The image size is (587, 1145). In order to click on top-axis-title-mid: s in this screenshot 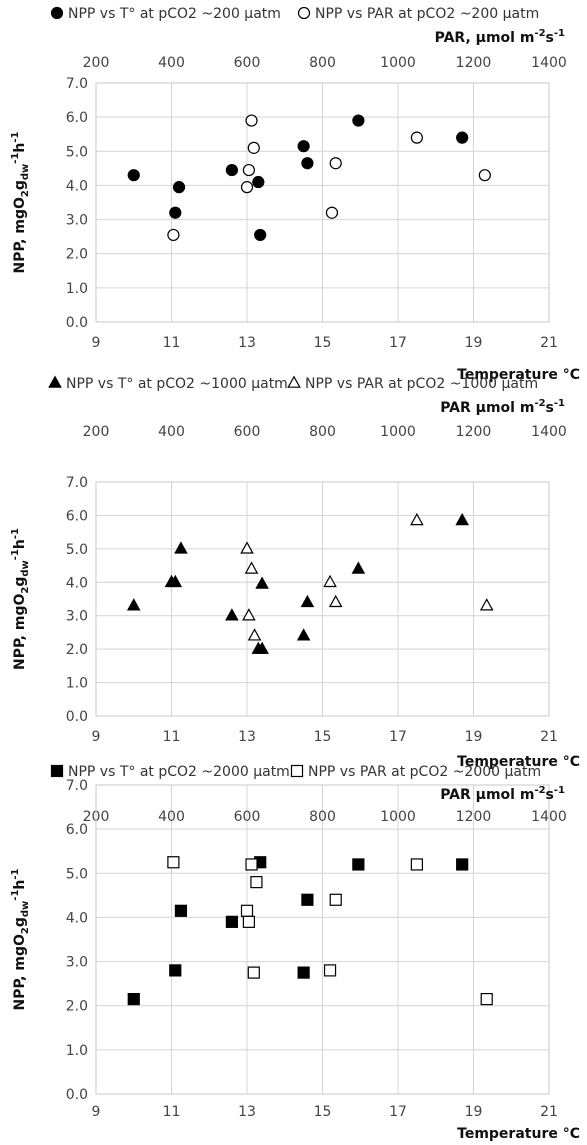, I will do `click(550, 408)`.